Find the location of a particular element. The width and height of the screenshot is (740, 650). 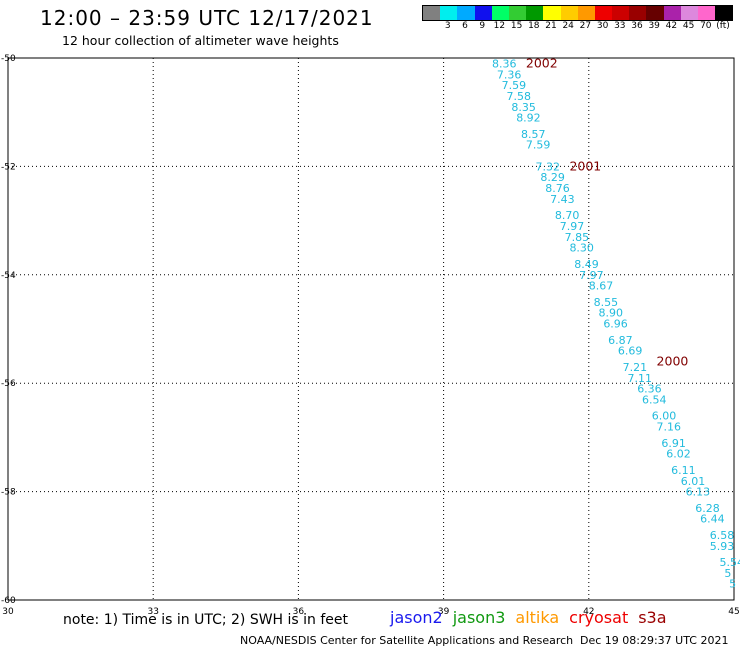

color-scale-labels: 3 6 9 12 15 18 21 24 27 30 33 36 39 42 45 70 (ft) is located at coordinates (577, 27).